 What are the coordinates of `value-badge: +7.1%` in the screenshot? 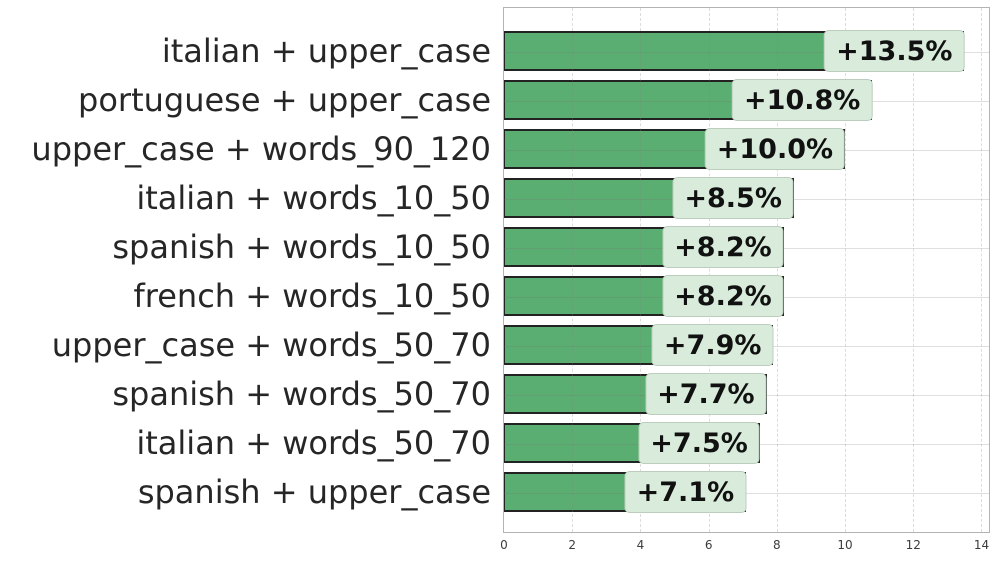 It's located at (685, 492).